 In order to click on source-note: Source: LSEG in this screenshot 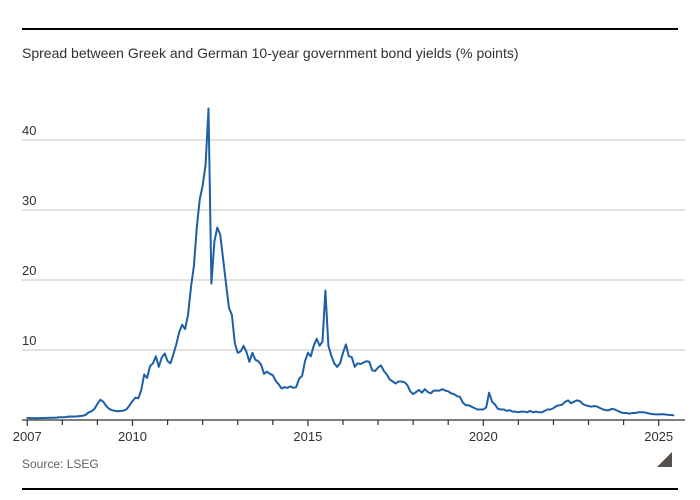, I will do `click(60, 464)`.